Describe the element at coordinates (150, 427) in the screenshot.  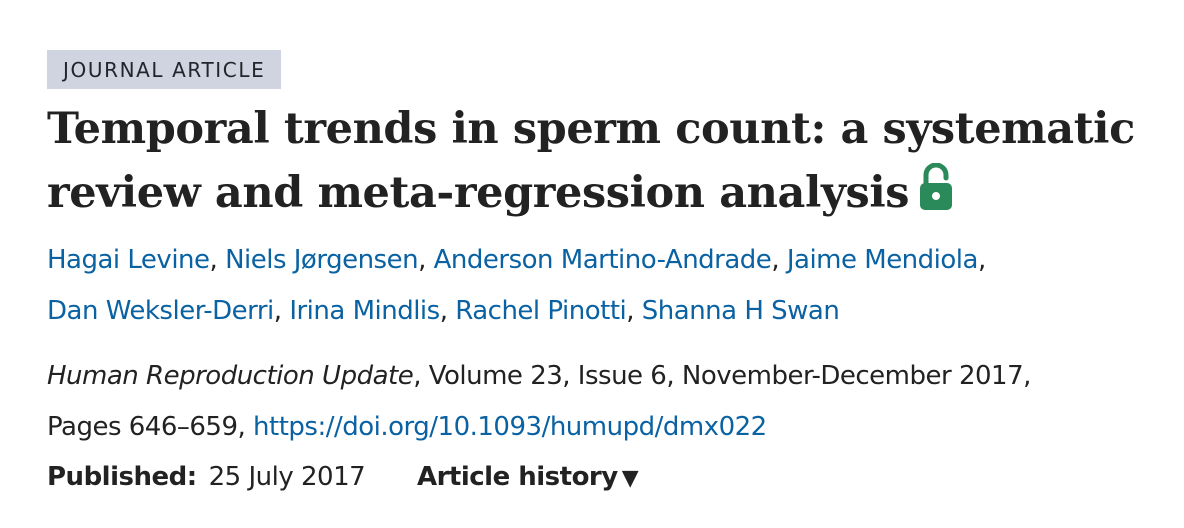
I see `citation-pages: Pages 646–659,` at that location.